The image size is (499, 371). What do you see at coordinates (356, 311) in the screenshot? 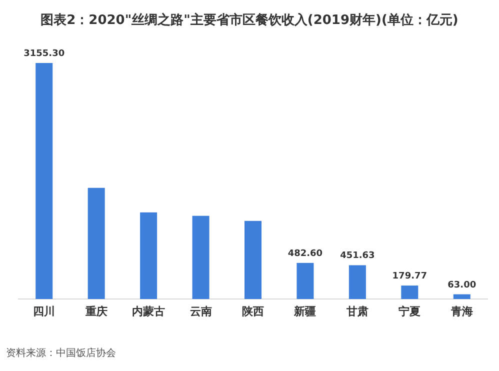
I see `x-tick-label: 甘肃` at bounding box center [356, 311].